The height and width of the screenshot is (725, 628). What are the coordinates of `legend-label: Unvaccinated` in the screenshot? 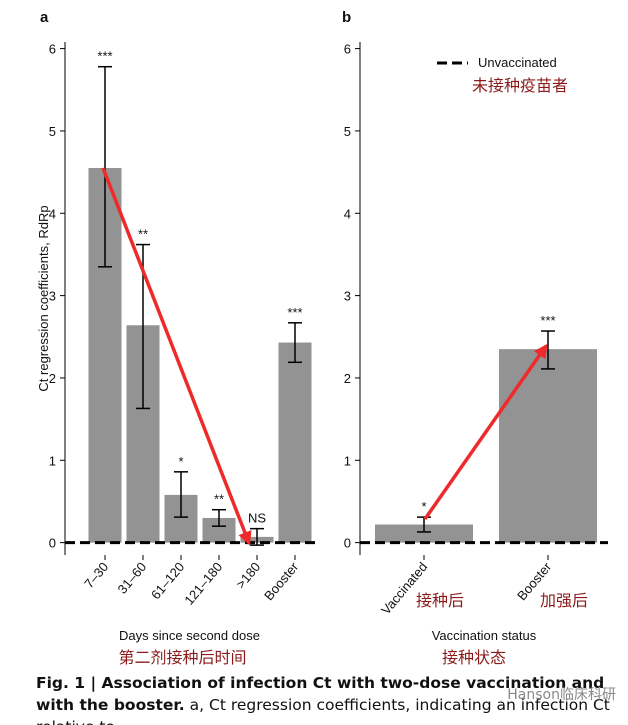 It's located at (517, 62).